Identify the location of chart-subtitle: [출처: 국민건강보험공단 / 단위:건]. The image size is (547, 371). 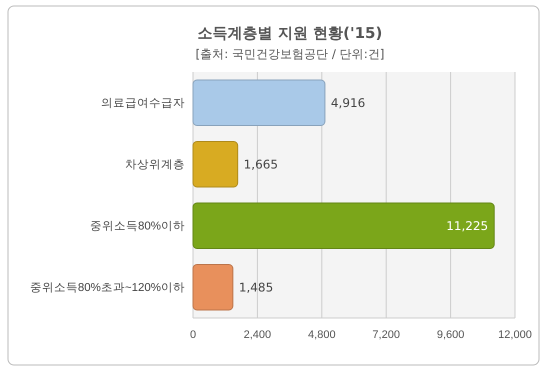
(290, 54).